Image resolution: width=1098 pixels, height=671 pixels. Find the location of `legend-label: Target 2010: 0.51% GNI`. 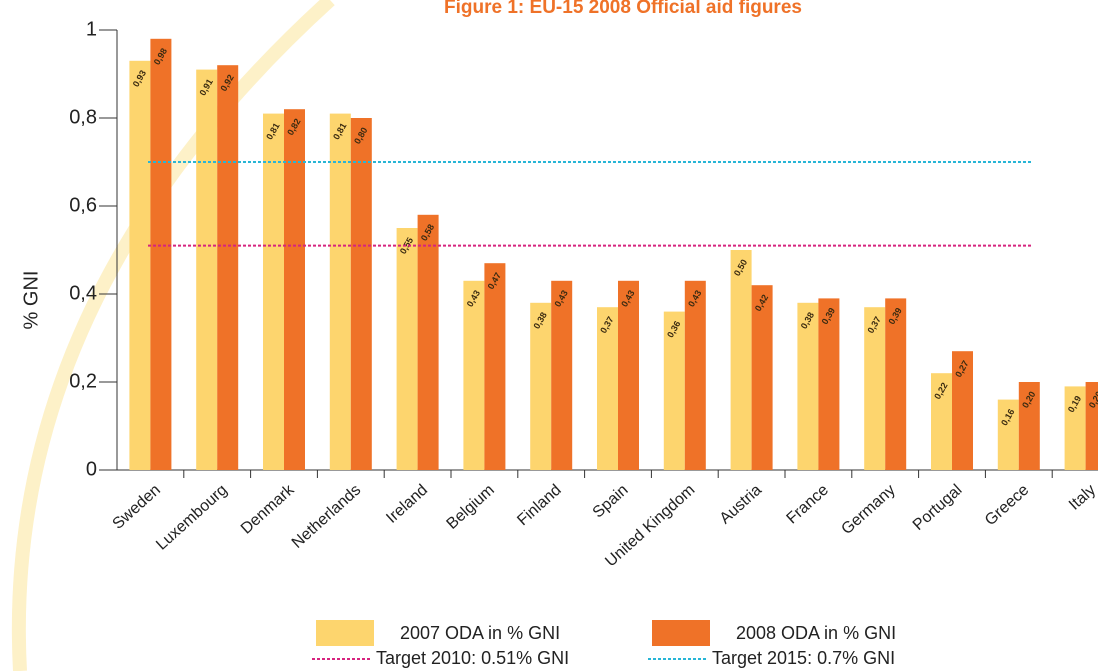

legend-label: Target 2010: 0.51% GNI is located at coordinates (472, 658).